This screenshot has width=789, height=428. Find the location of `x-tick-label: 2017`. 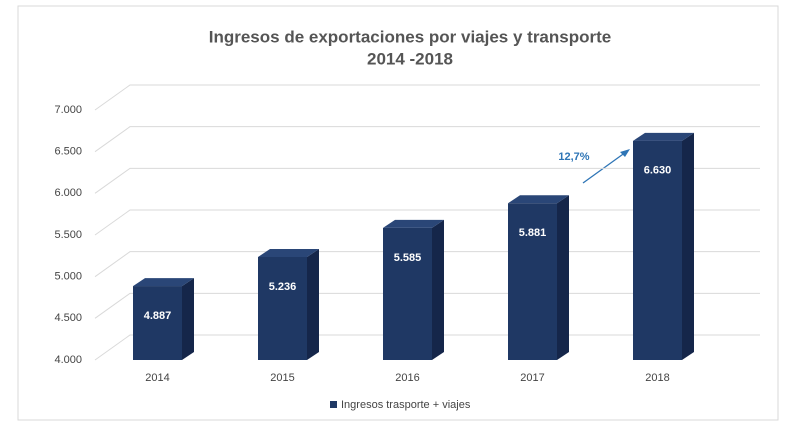

x-tick-label: 2017 is located at coordinates (532, 378).